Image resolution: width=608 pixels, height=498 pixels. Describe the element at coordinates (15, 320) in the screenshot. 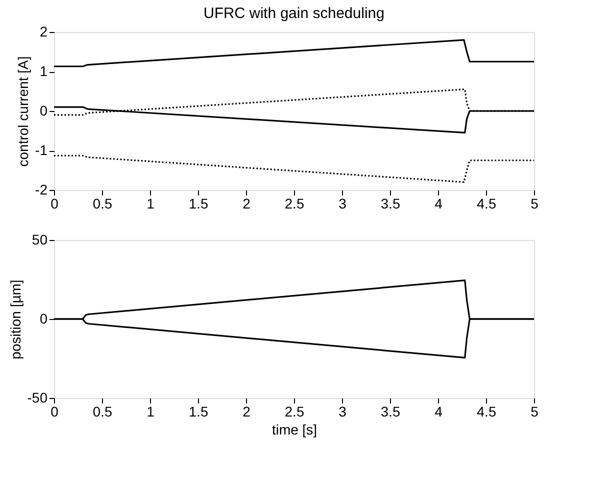

I see `y-axis-title: position [µm]` at that location.